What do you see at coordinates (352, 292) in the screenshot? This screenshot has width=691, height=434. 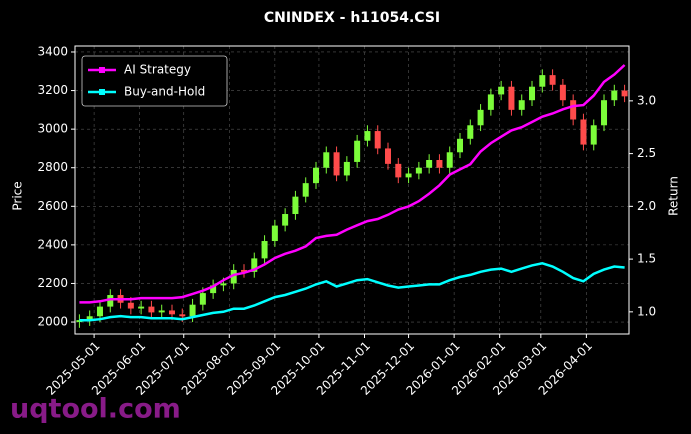 I see `line-series` at bounding box center [352, 292].